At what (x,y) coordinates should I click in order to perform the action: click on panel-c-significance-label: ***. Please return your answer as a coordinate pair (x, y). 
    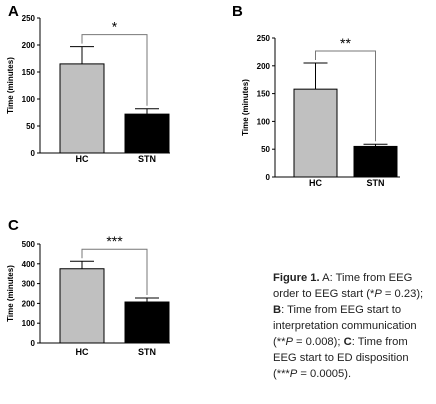
    Looking at the image, I should click on (114, 241).